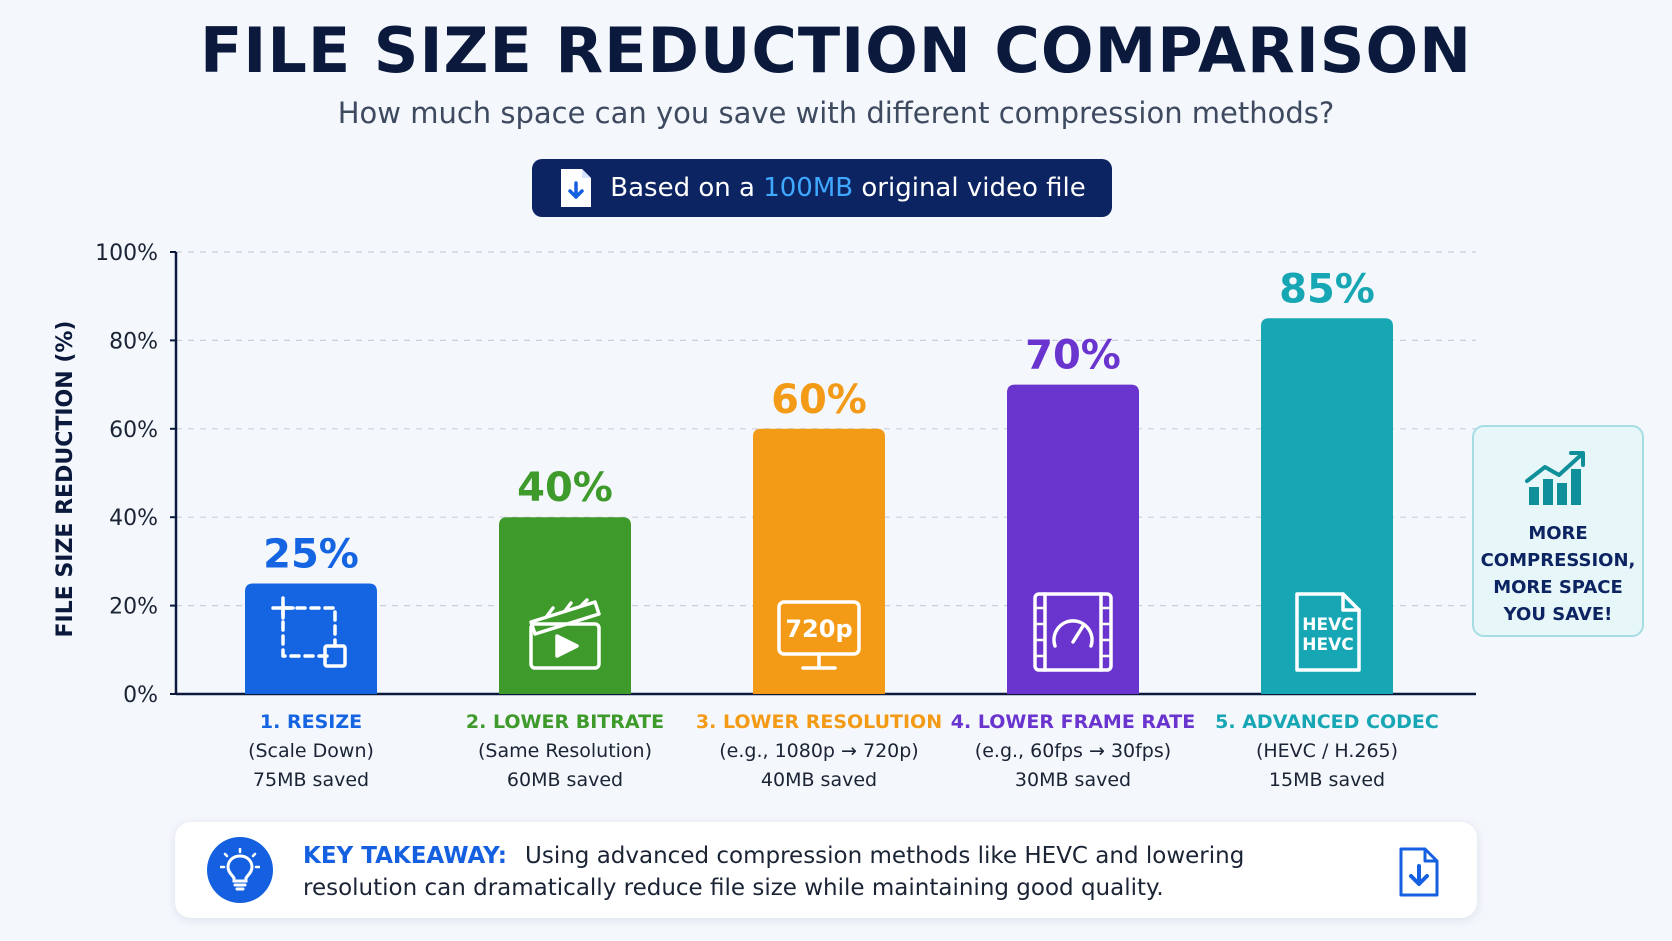 The image size is (1672, 941). I want to click on clapperboard-icon, so click(565, 634).